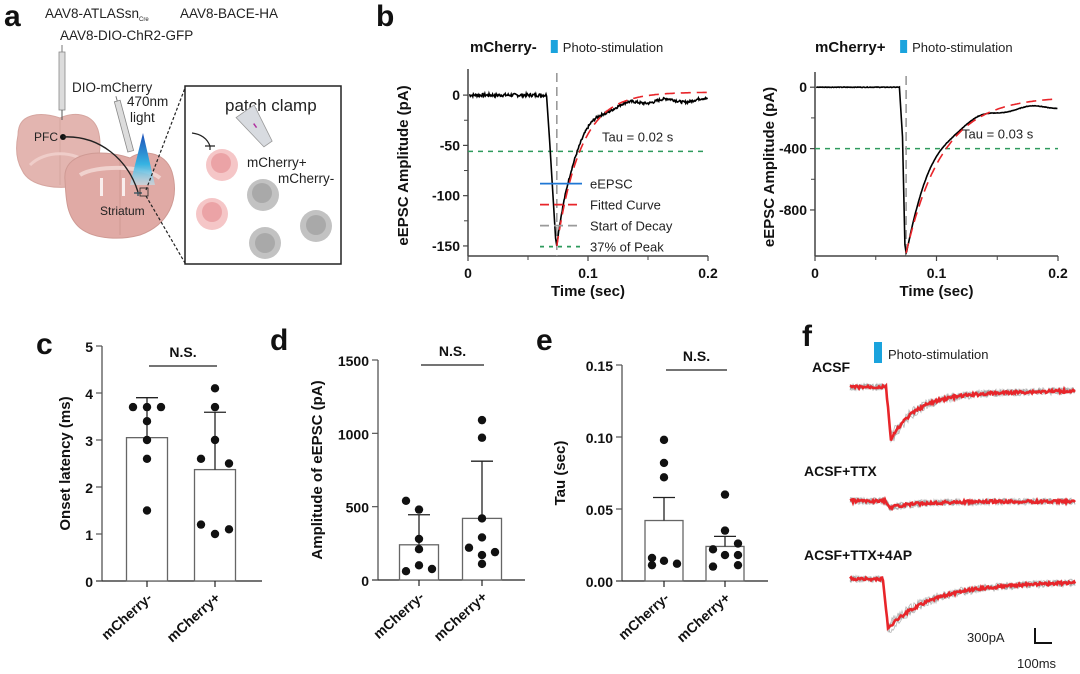  I want to click on y-tick-label: 1500, so click(353, 361).